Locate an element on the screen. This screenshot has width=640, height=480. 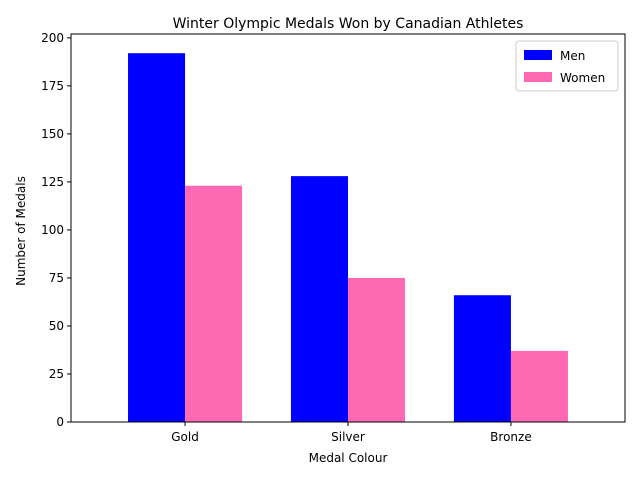
x-axis-title: Medal Colour is located at coordinates (348, 458).